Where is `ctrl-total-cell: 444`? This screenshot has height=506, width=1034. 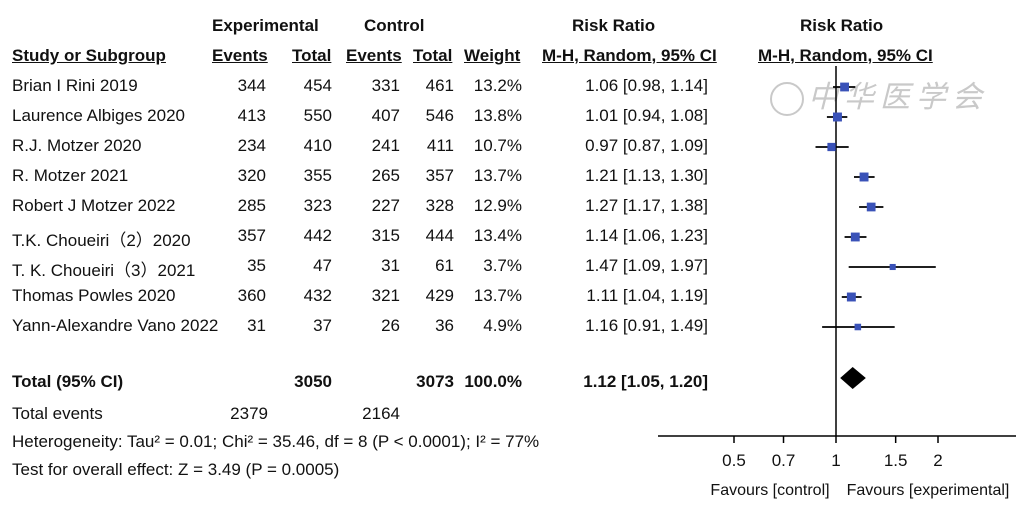
ctrl-total-cell: 444 is located at coordinates (439, 235).